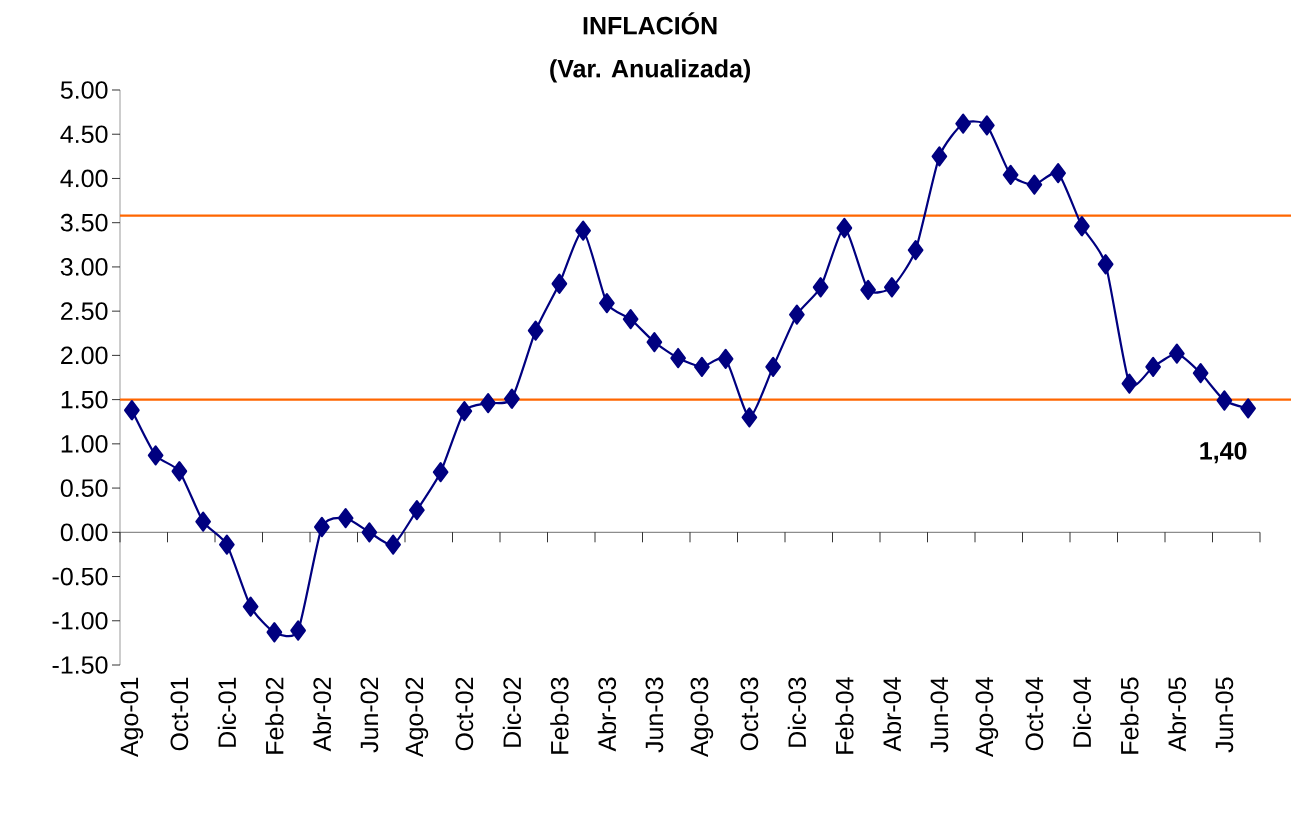 The image size is (1291, 818). What do you see at coordinates (84, 90) in the screenshot?
I see `y-tick-label: 5.00` at bounding box center [84, 90].